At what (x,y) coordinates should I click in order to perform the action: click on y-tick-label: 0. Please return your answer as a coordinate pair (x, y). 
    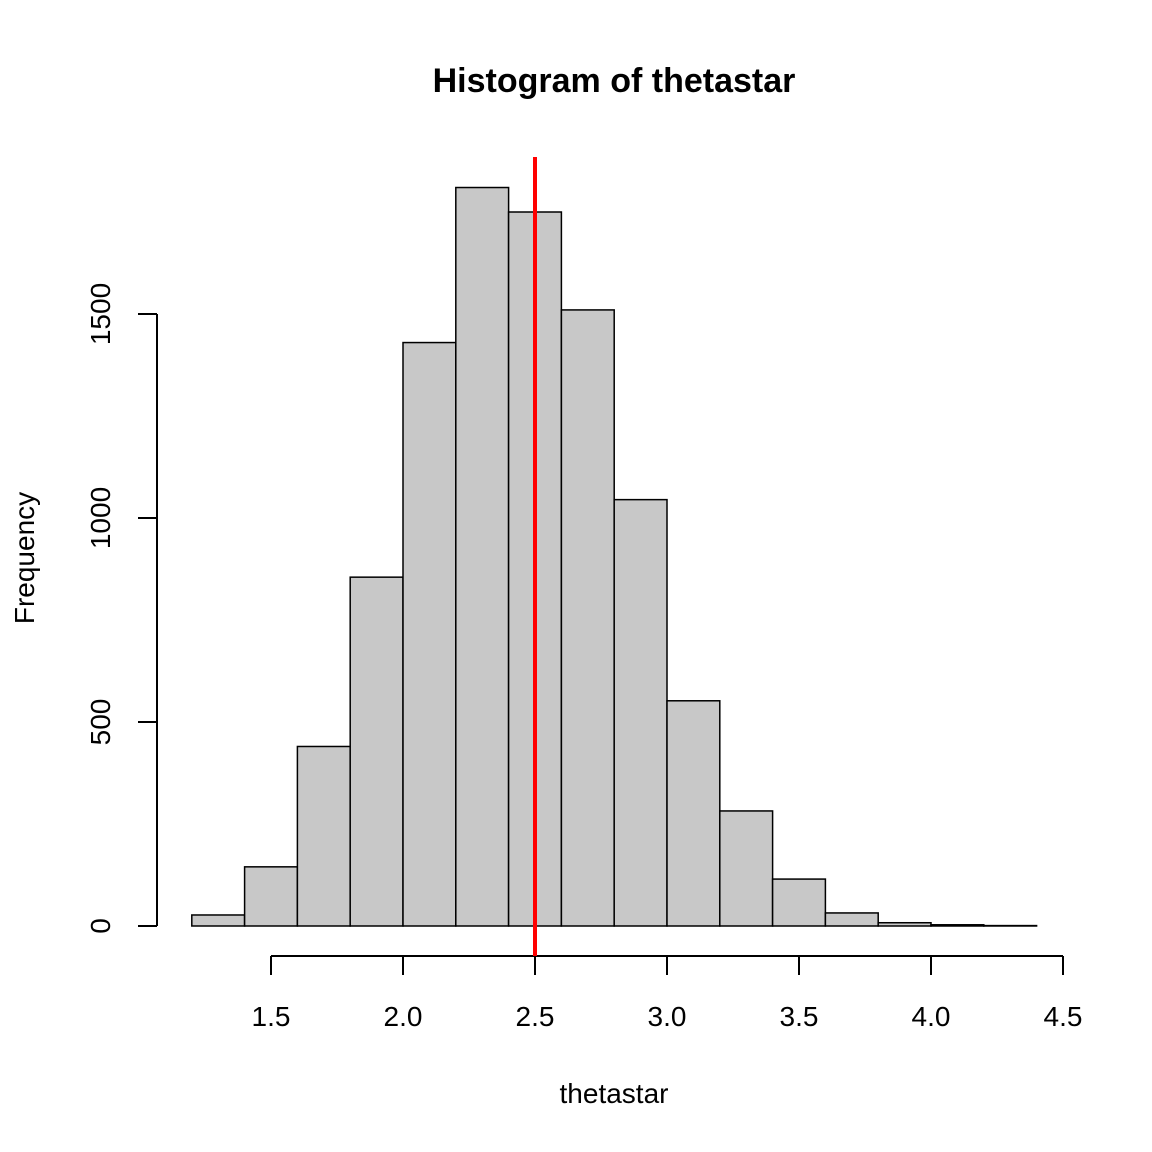
    Looking at the image, I should click on (100, 926).